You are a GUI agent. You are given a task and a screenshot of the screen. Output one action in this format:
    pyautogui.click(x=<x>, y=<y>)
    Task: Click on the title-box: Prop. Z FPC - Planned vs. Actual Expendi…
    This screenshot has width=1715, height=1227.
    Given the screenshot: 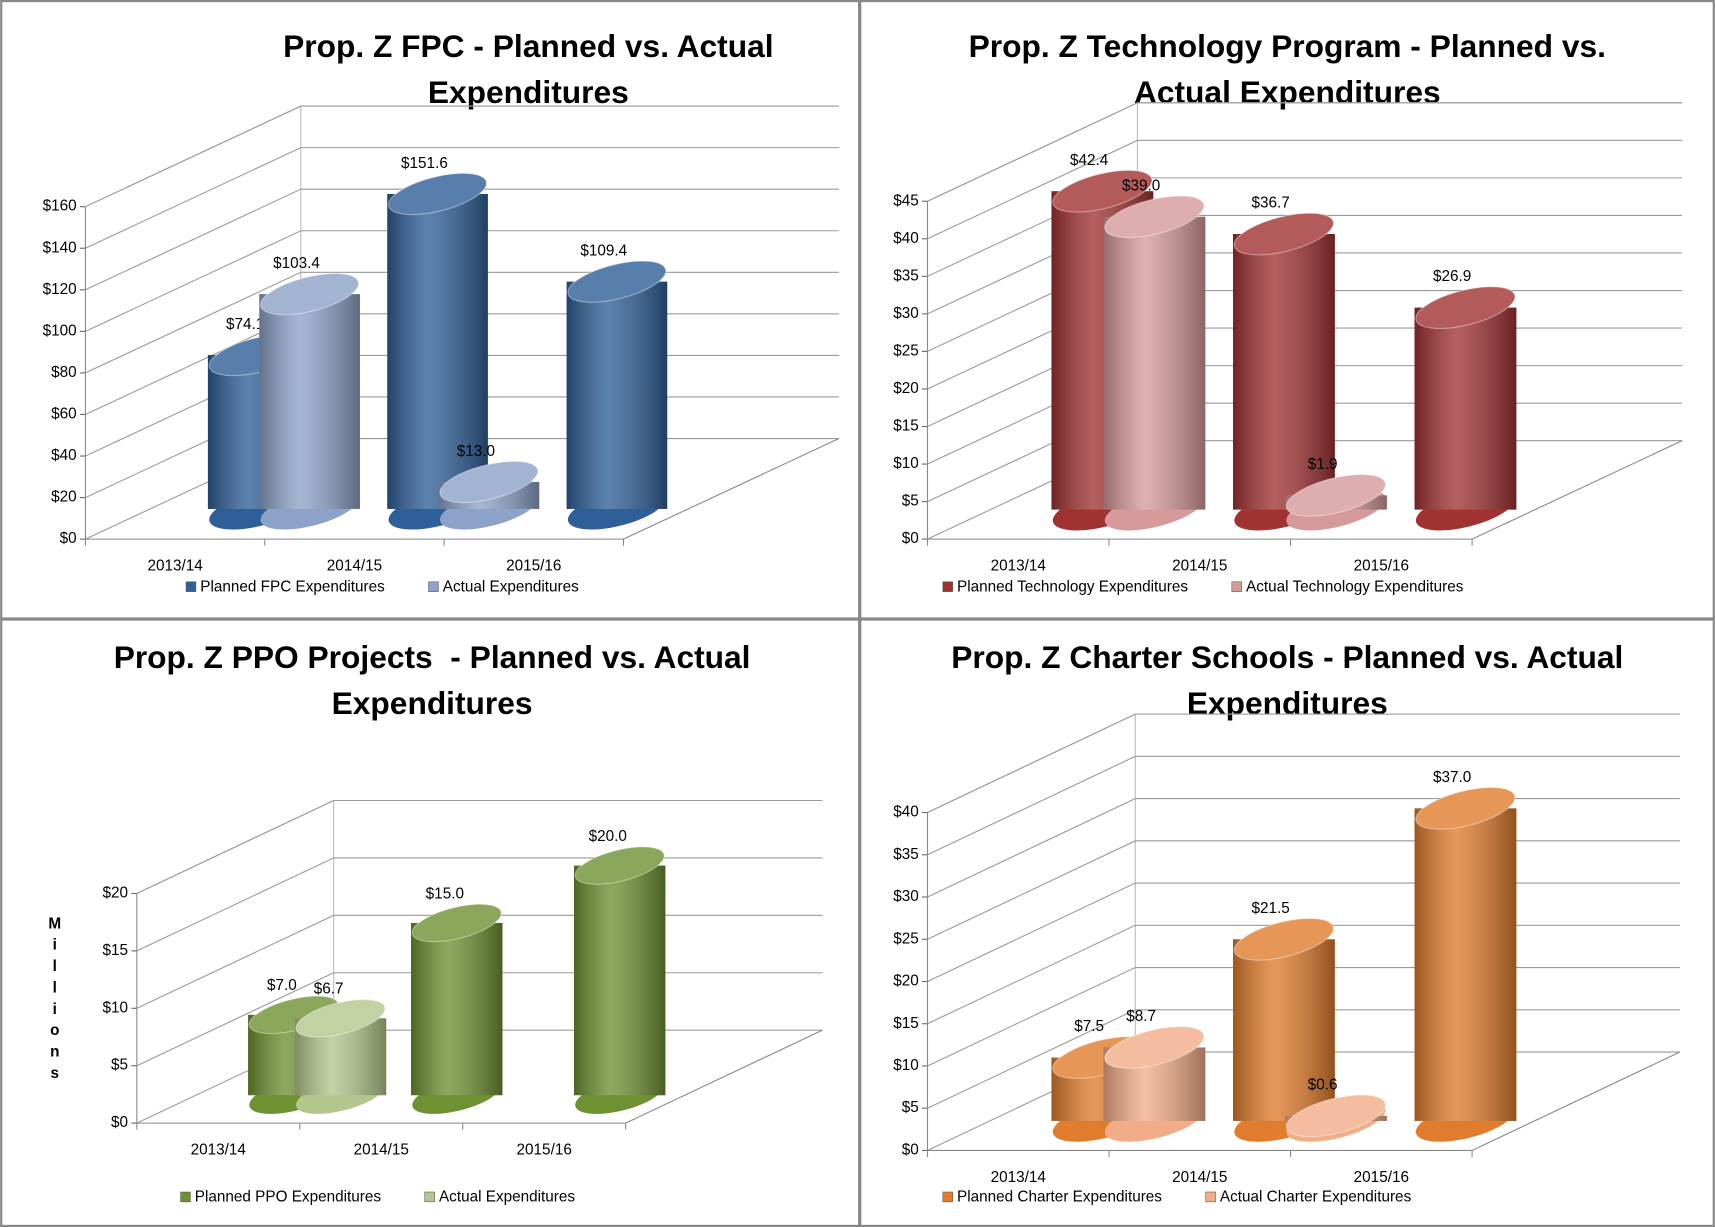 What is the action you would take?
    pyautogui.click(x=533, y=70)
    